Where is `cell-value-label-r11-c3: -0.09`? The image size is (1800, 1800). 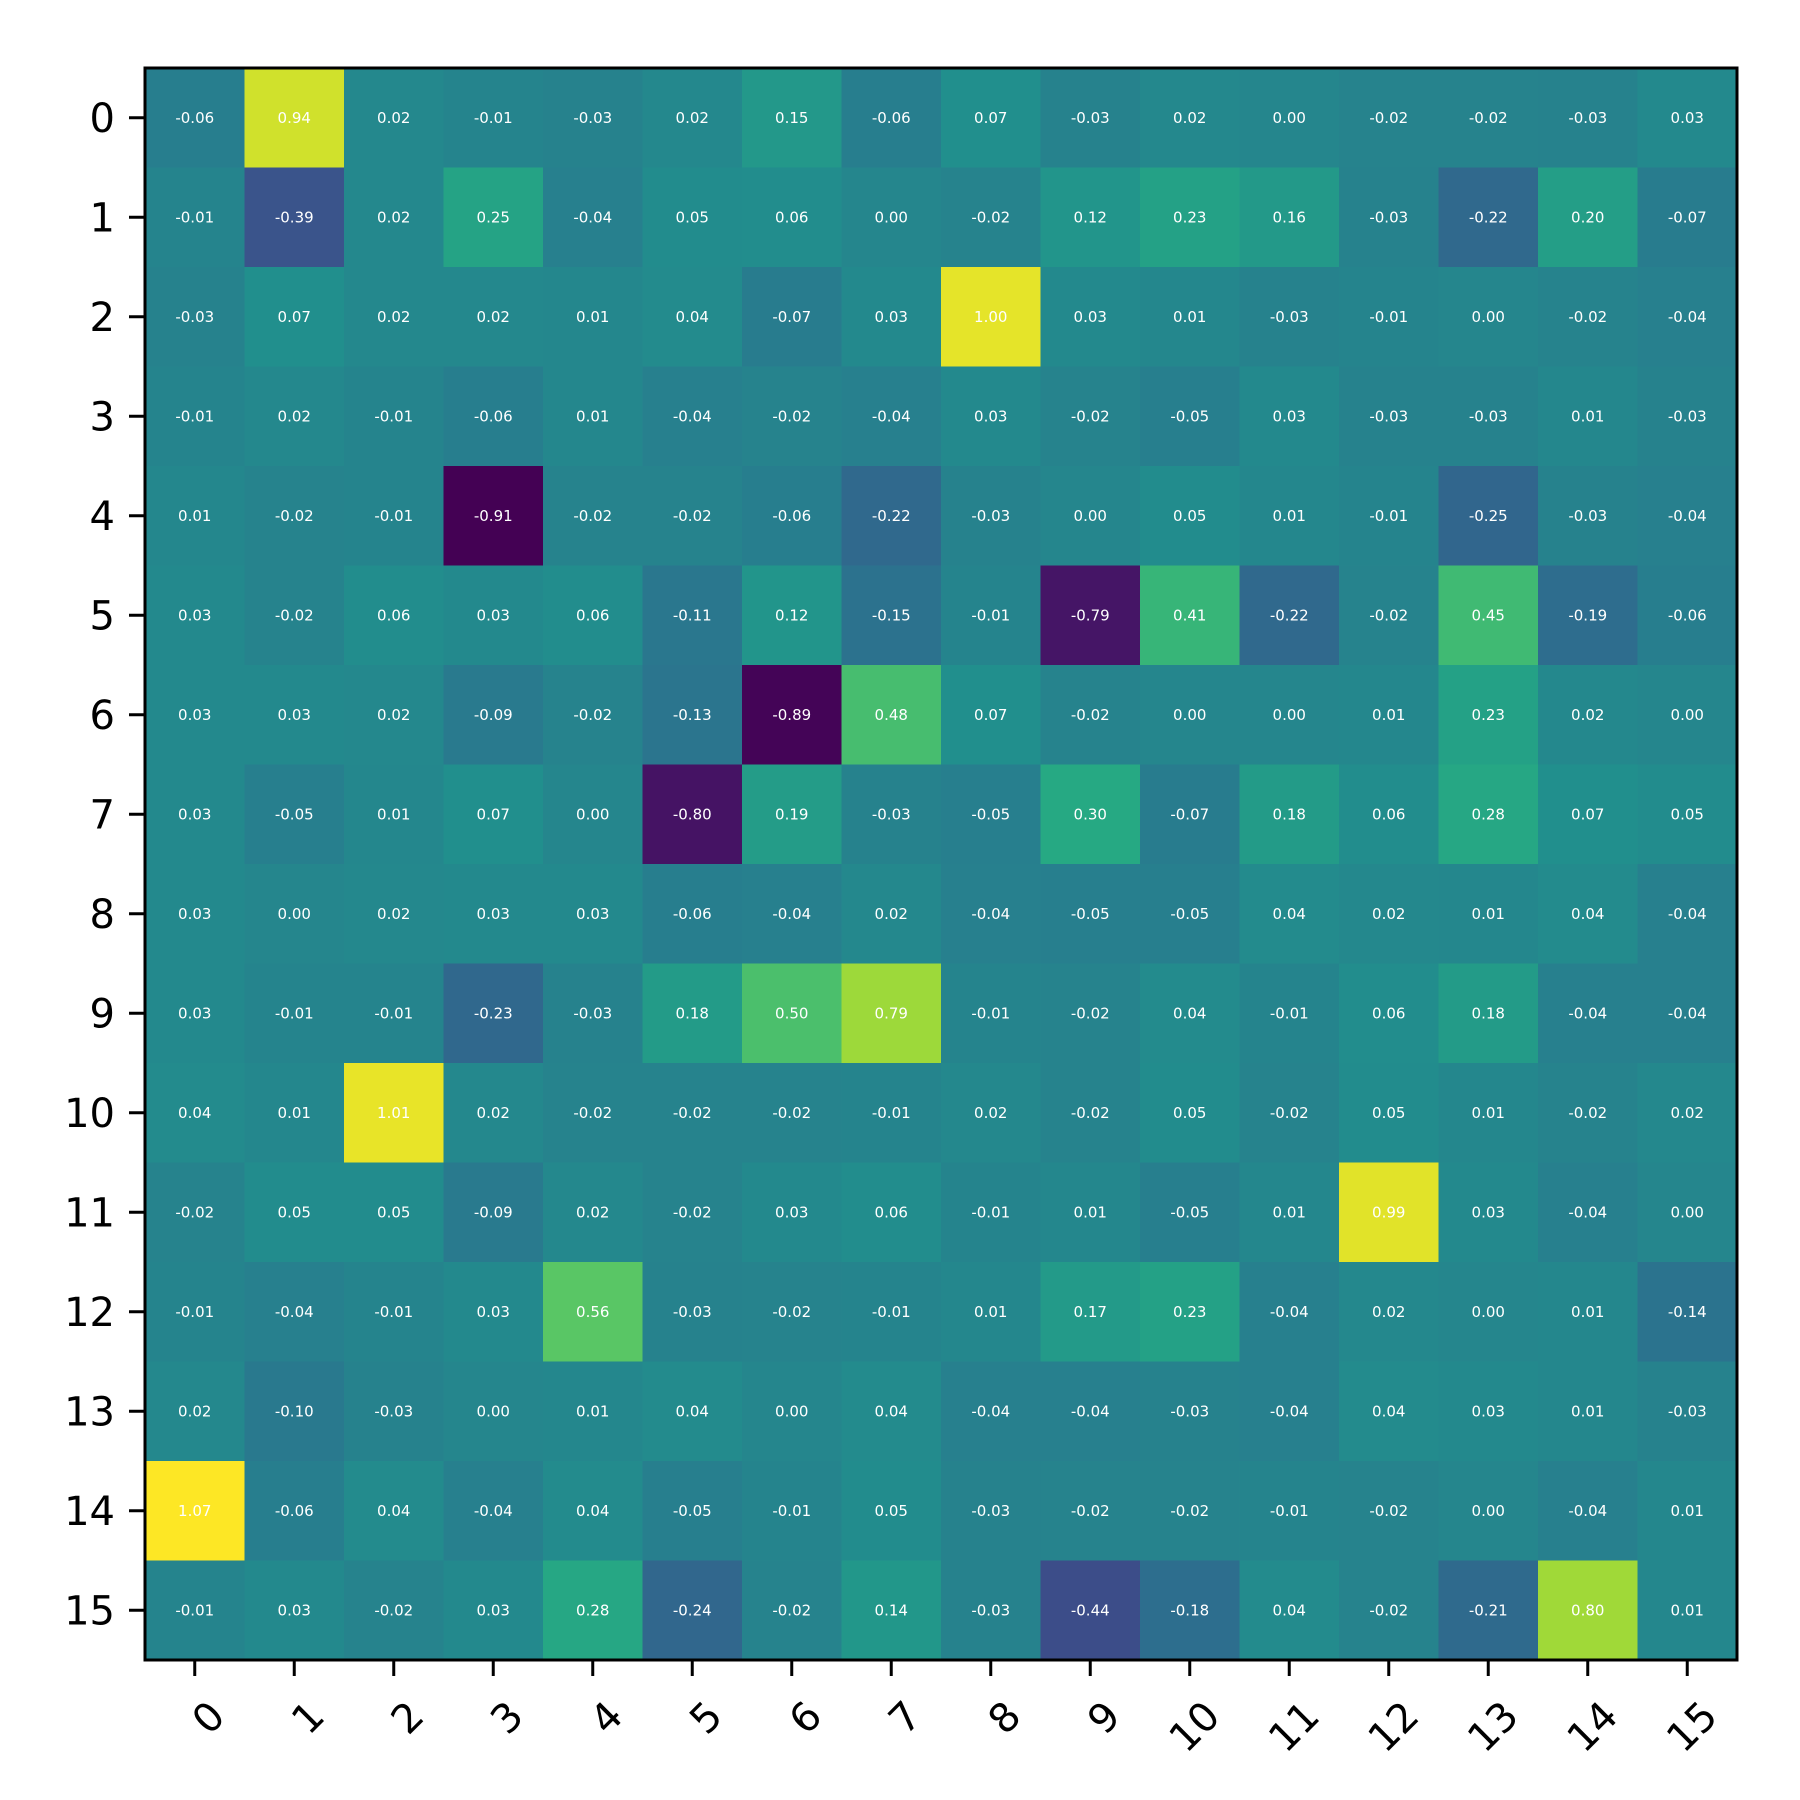 cell-value-label-r11-c3: -0.09 is located at coordinates (493, 1212).